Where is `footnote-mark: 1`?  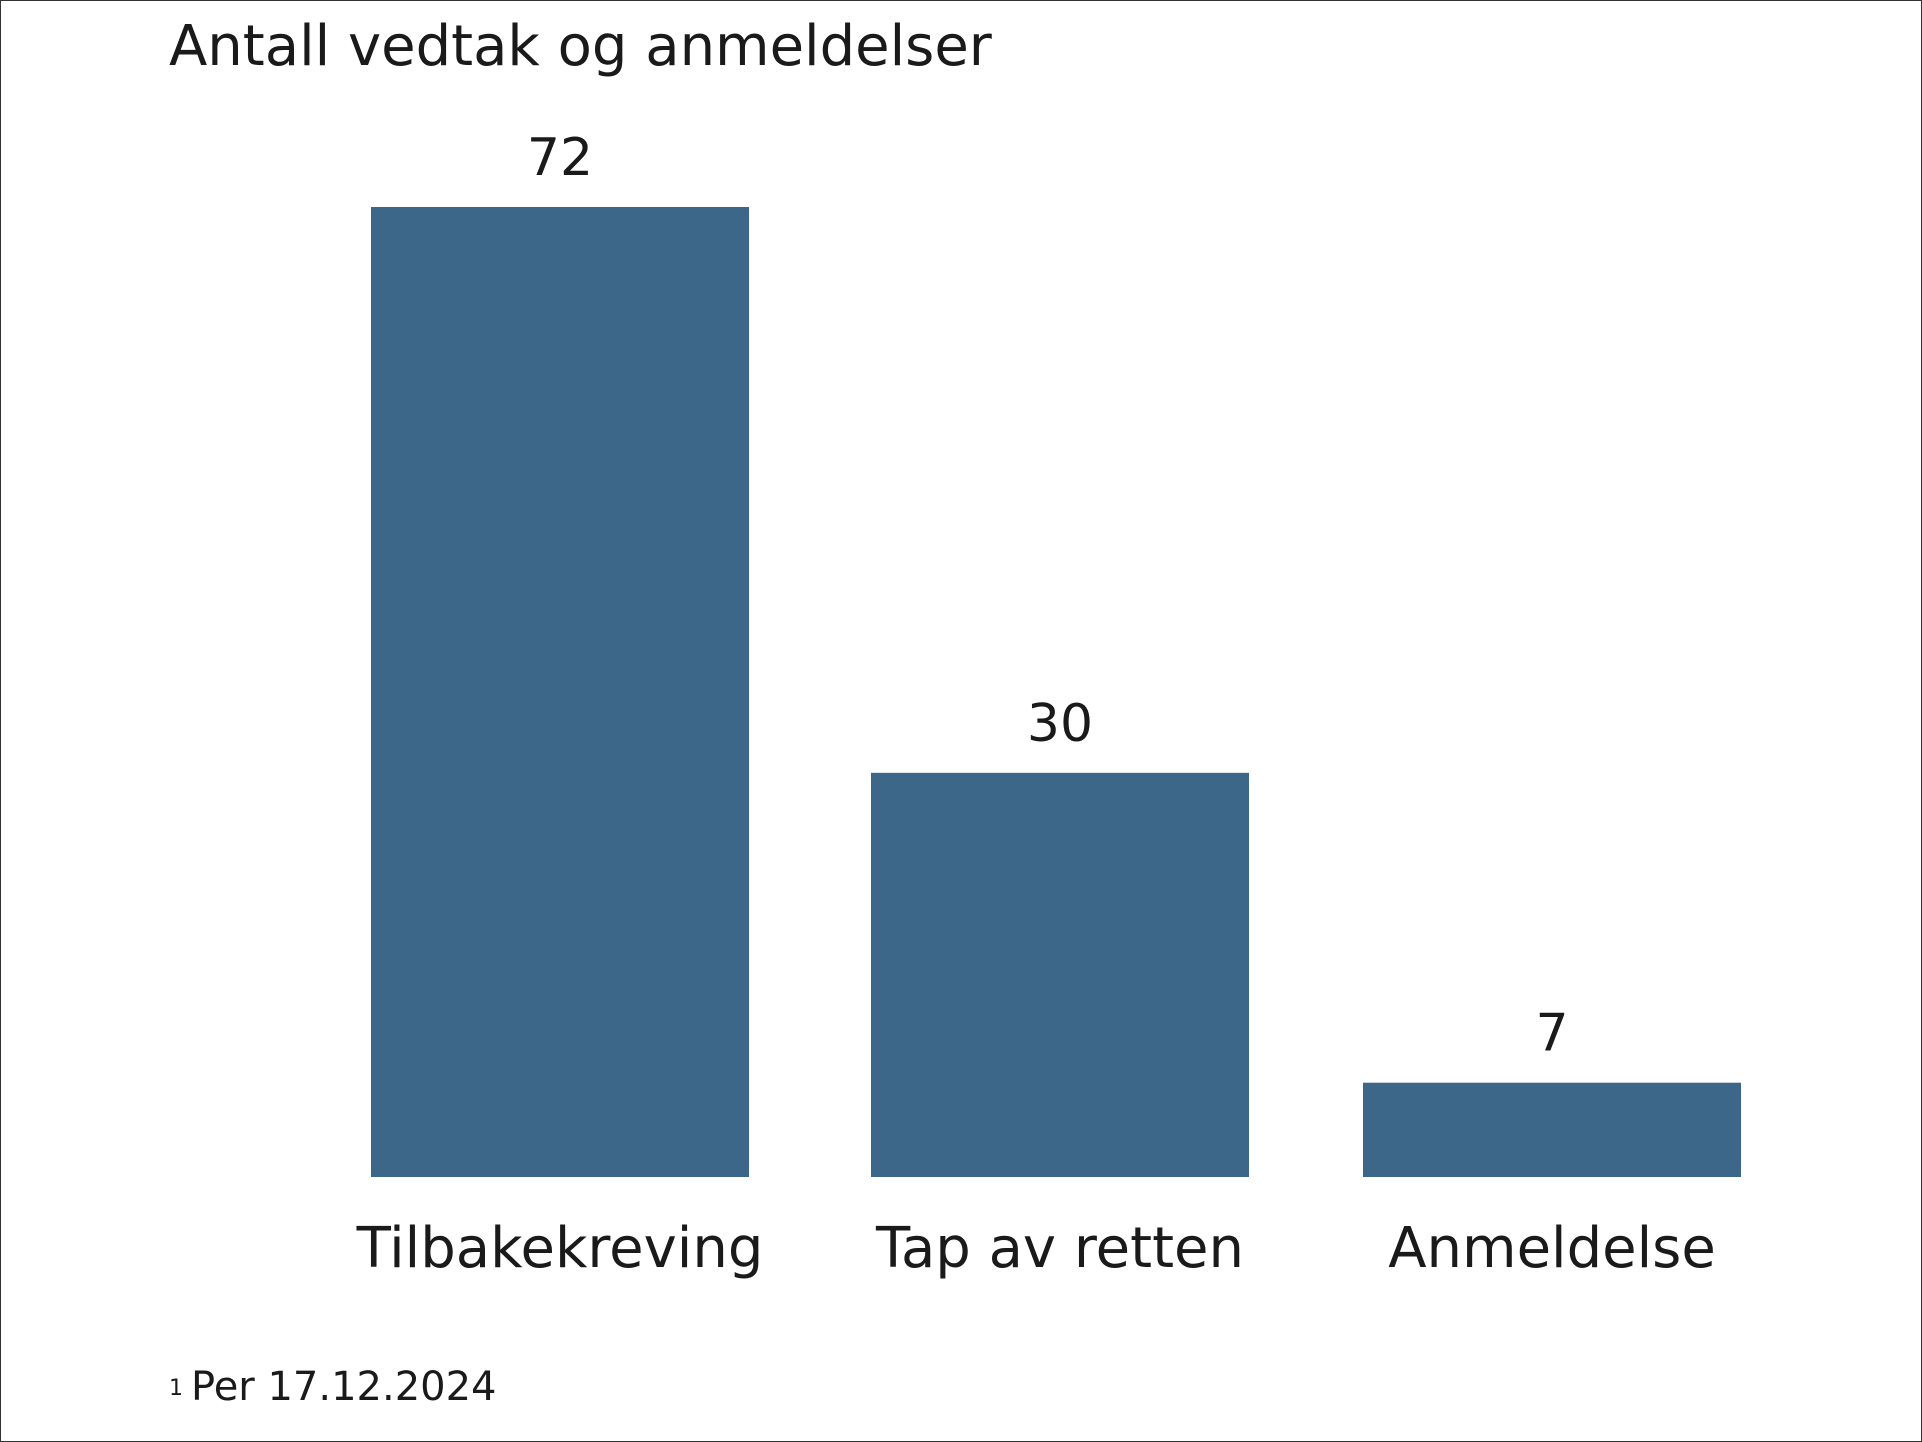
footnote-mark: 1 is located at coordinates (176, 1388).